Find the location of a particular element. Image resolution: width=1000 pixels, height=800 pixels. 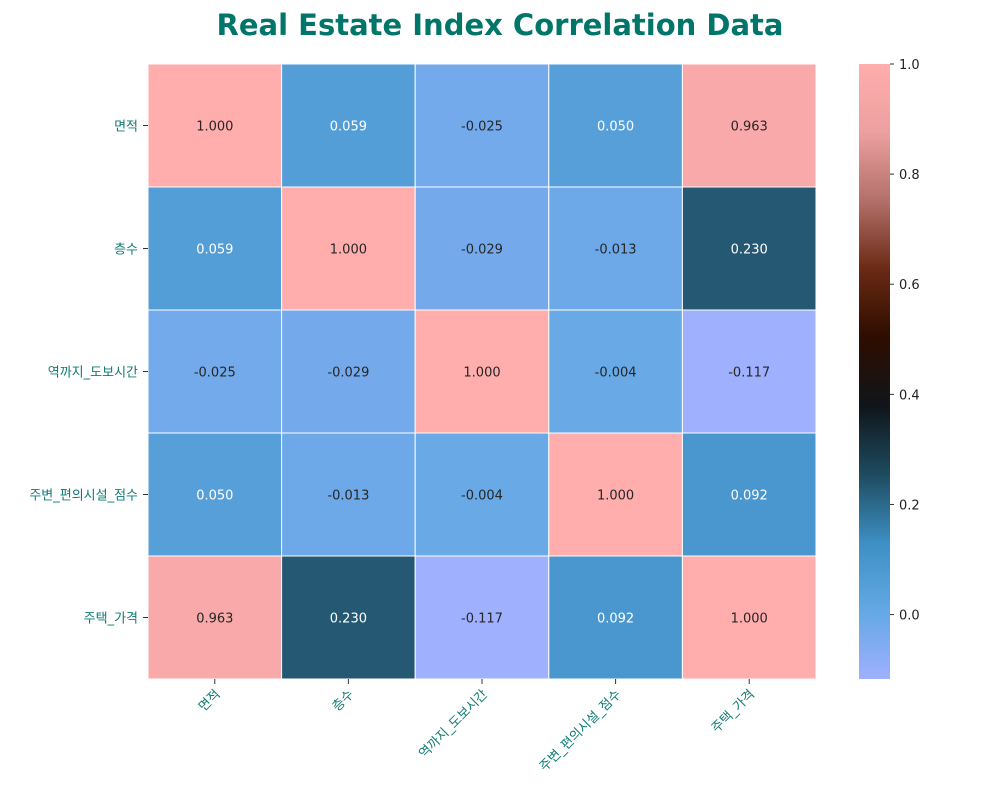

colorbar-tick-label: 0.8 is located at coordinates (909, 175).